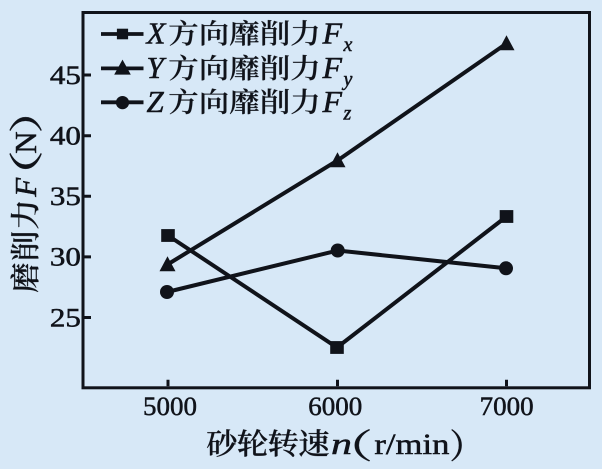 This screenshot has height=469, width=602. Describe the element at coordinates (341, 443) in the screenshot. I see `svg-text: n` at that location.